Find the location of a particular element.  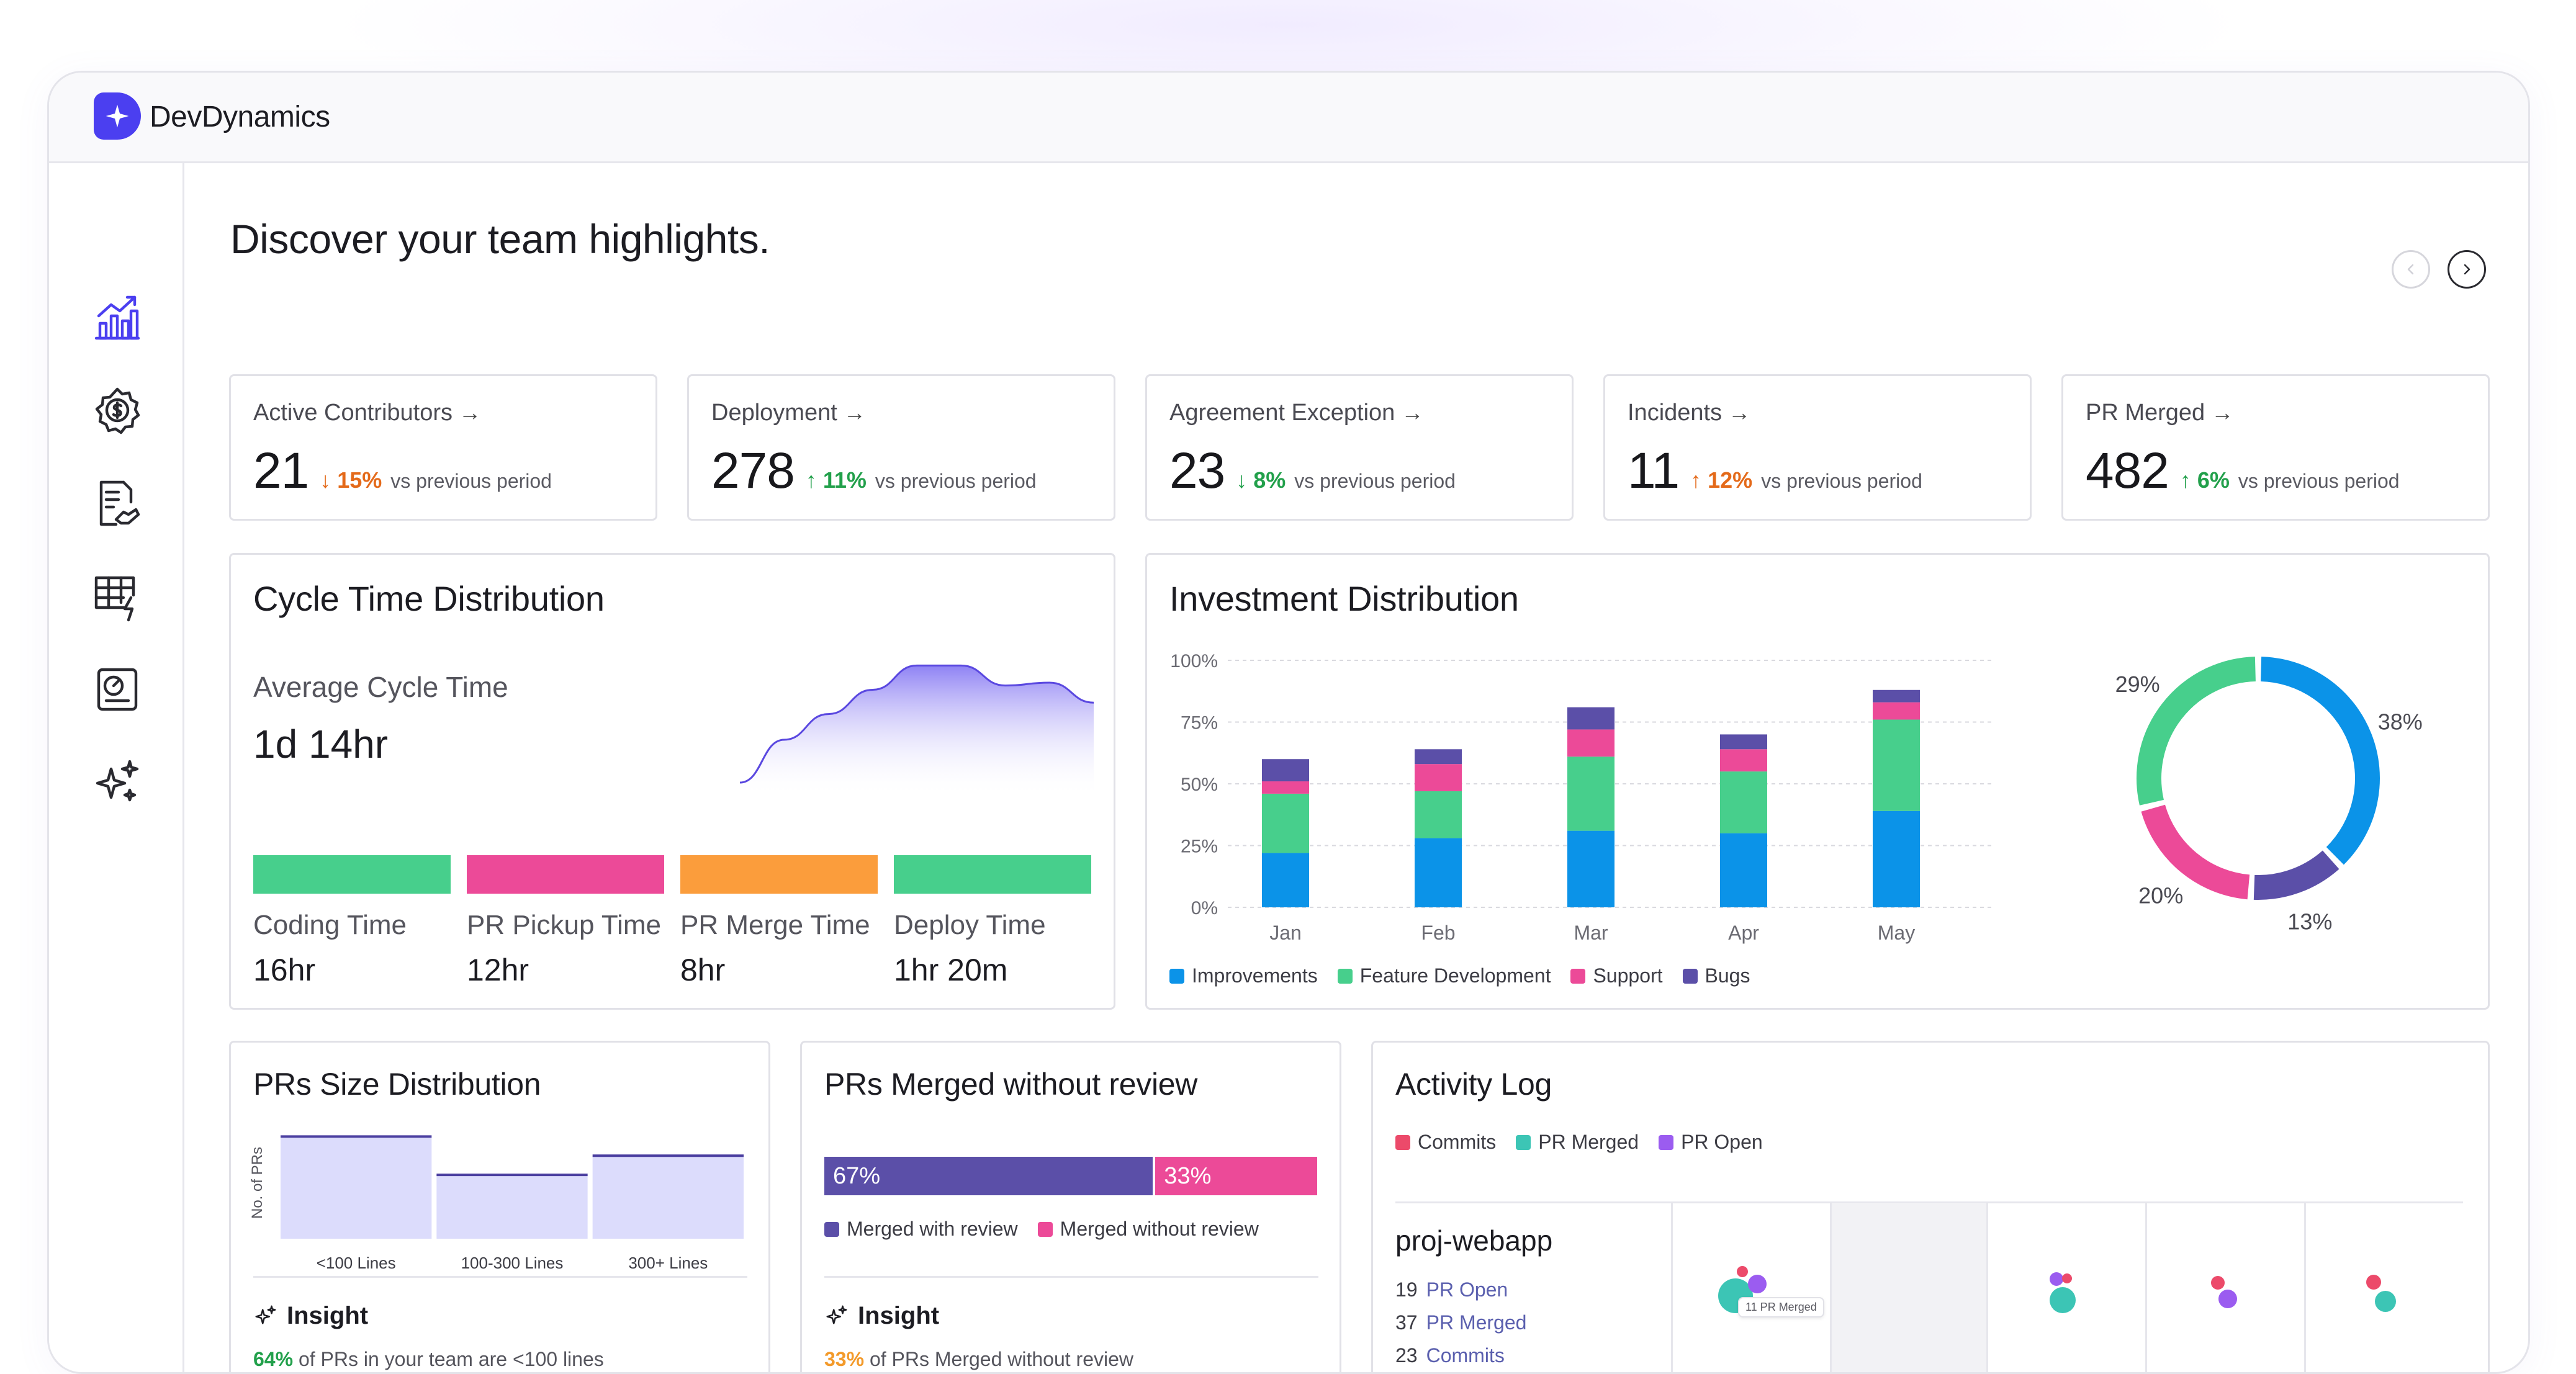

card-title: PRs Size Distribution is located at coordinates (397, 1084).